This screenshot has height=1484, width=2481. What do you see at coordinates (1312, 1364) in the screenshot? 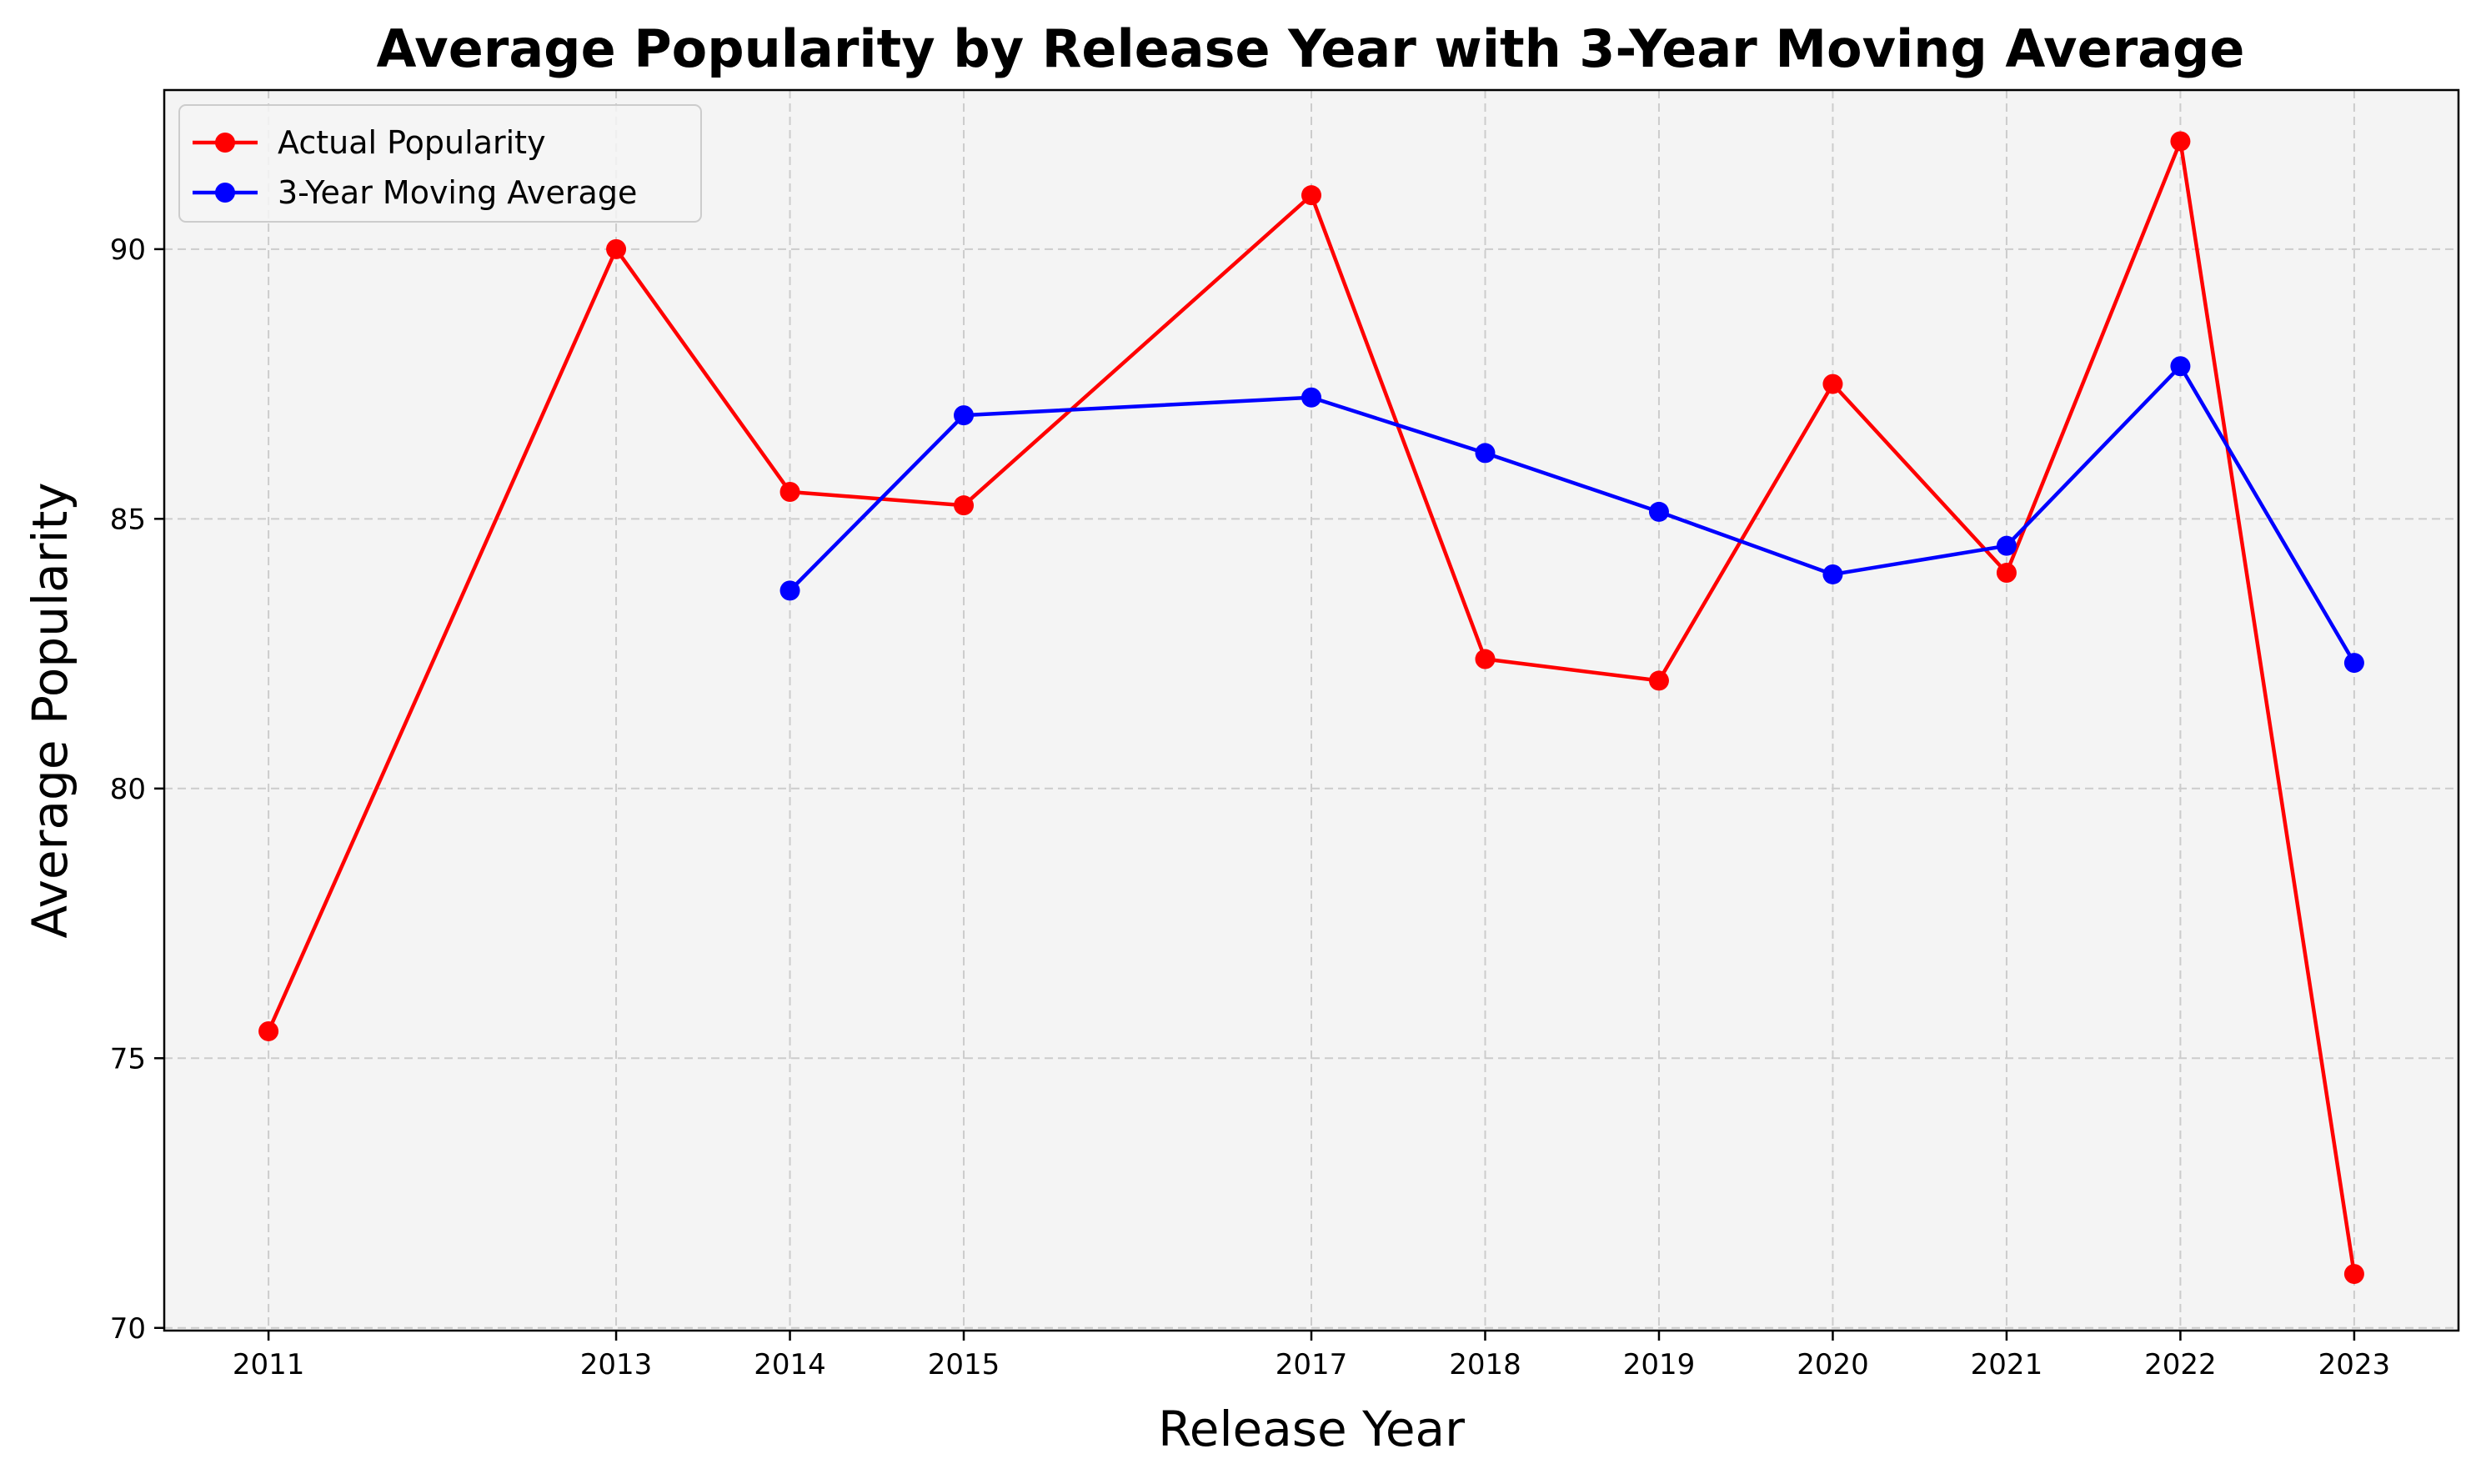
I see `x-tick-label: 2017` at bounding box center [1312, 1364].